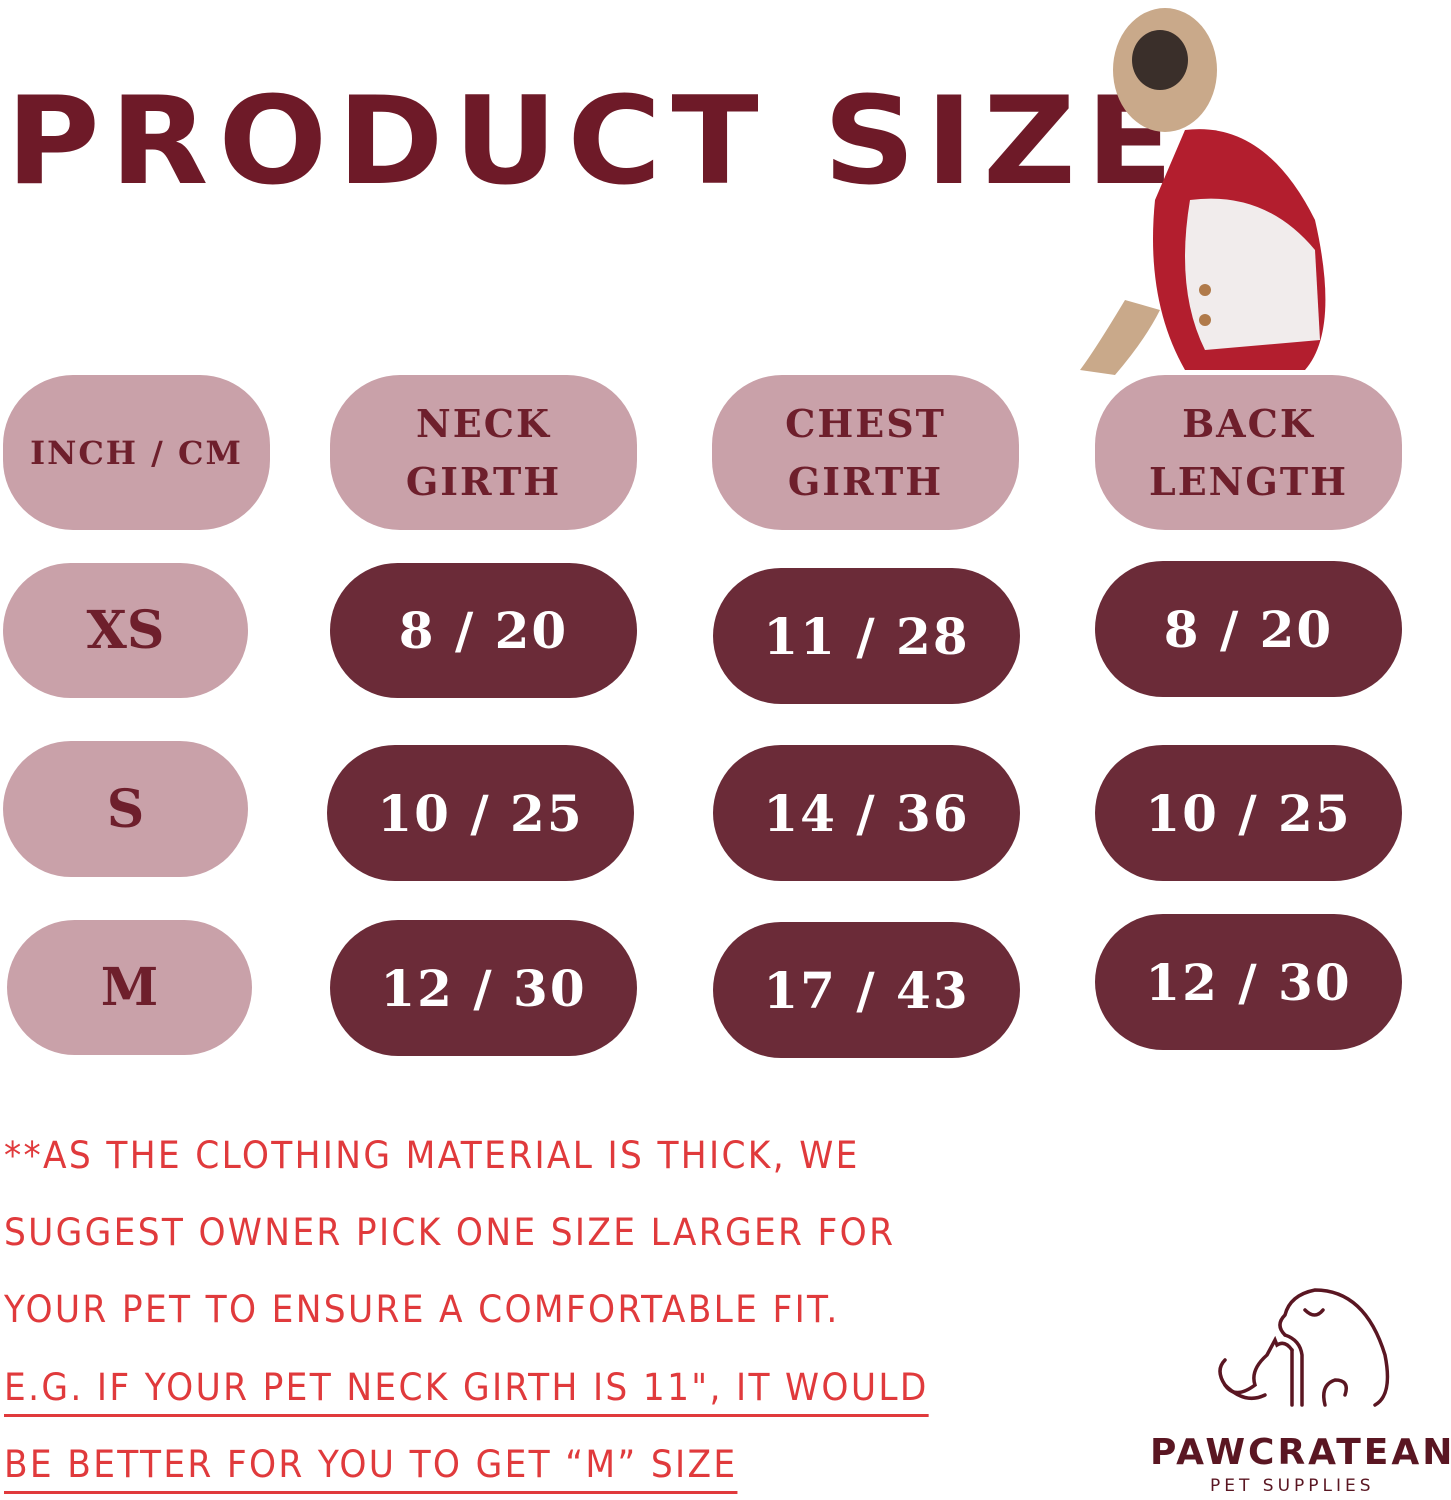  I want to click on pug-sweater-image, so click(1203, 191).